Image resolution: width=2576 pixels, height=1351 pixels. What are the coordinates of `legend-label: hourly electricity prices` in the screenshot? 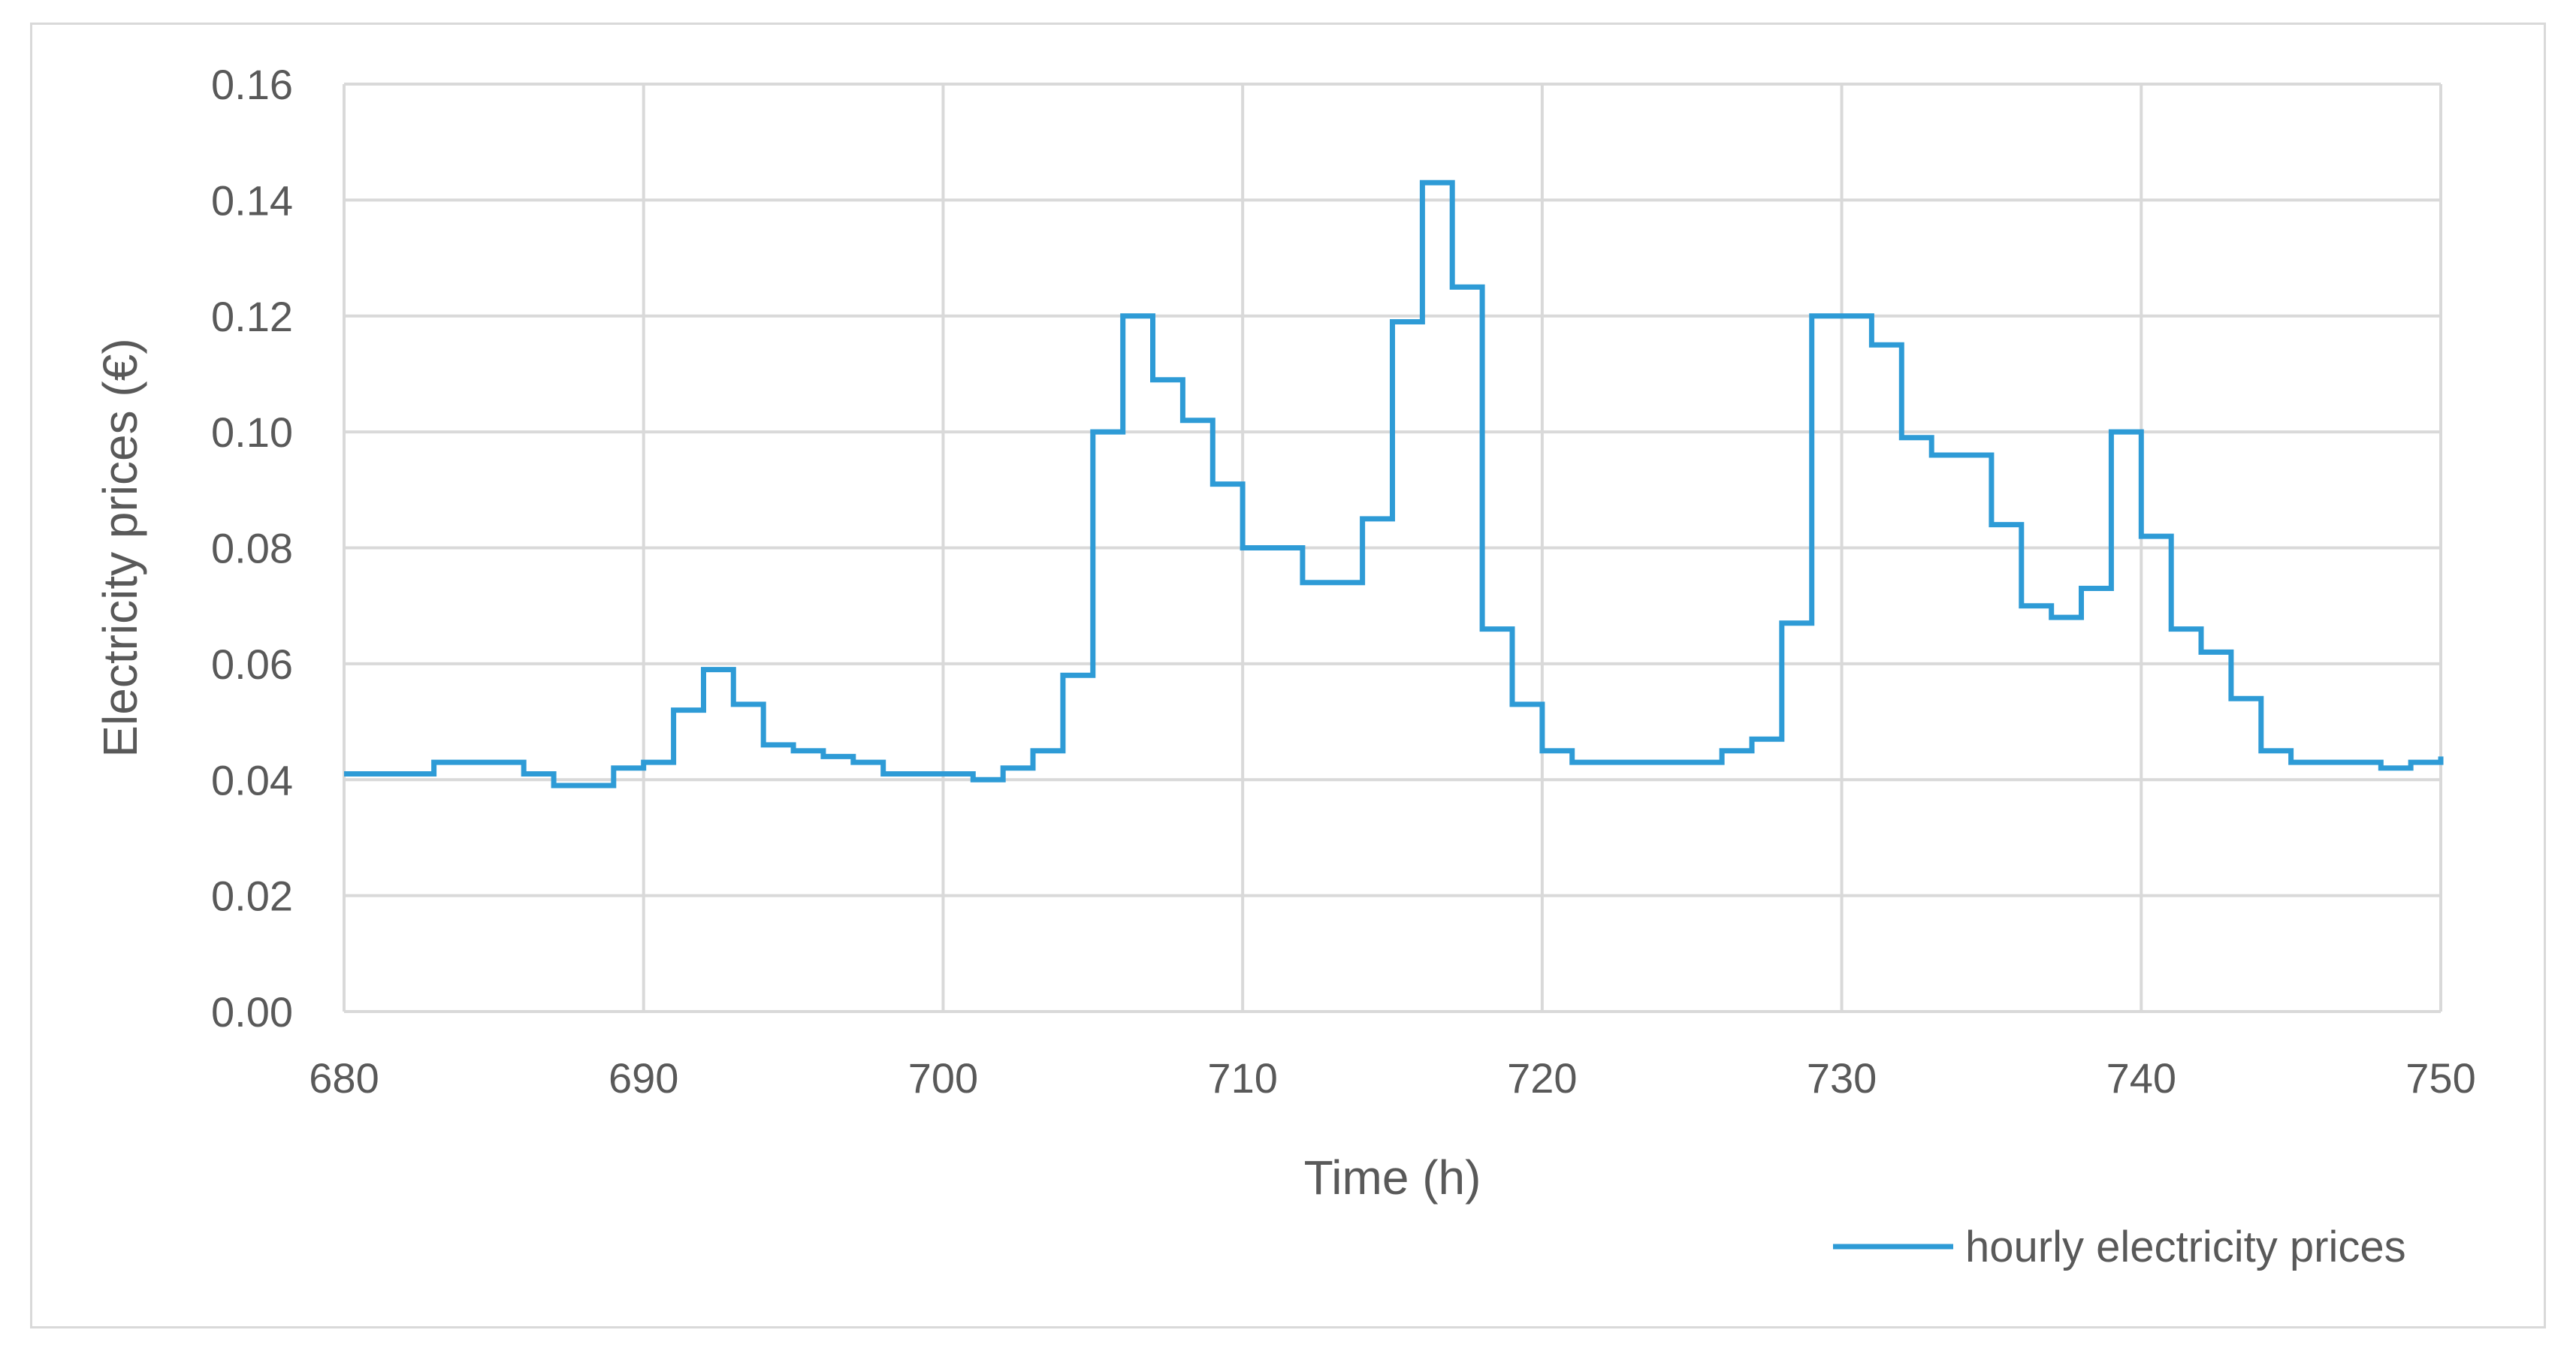 It's located at (2185, 1247).